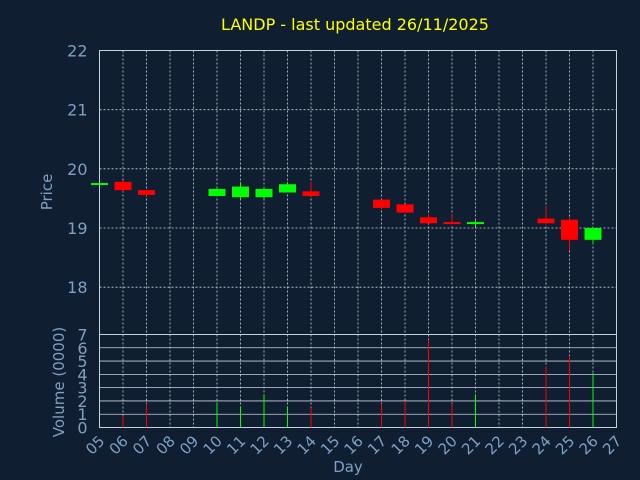 This screenshot has height=480, width=640. I want to click on volume-axis-label: Volume (0000), so click(59, 382).